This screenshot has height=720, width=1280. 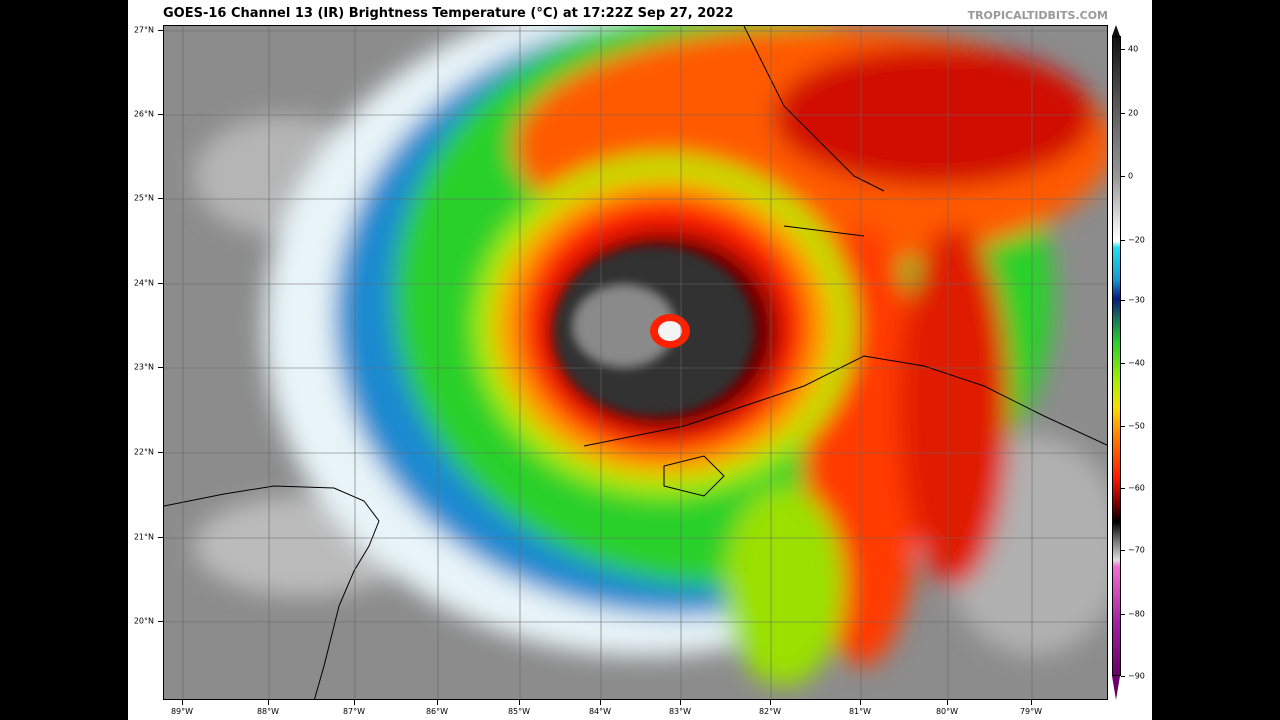 What do you see at coordinates (143, 621) in the screenshot?
I see `lat-label: 20°N` at bounding box center [143, 621].